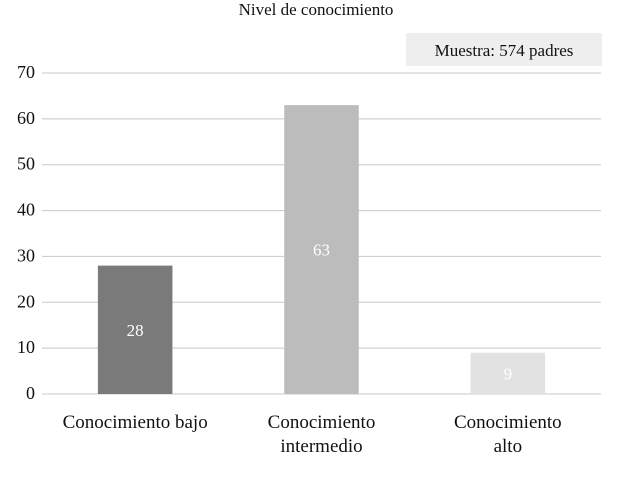 This screenshot has height=485, width=632. I want to click on sample-annotation-background, so click(504, 49).